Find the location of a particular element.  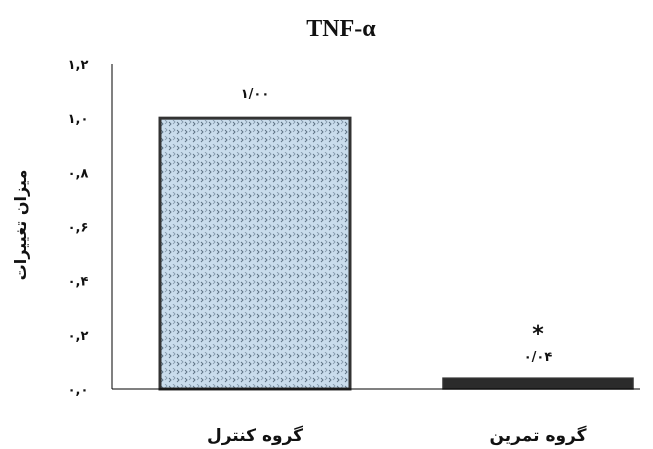

x-tick-label: گروه تمرین is located at coordinates (537, 435).